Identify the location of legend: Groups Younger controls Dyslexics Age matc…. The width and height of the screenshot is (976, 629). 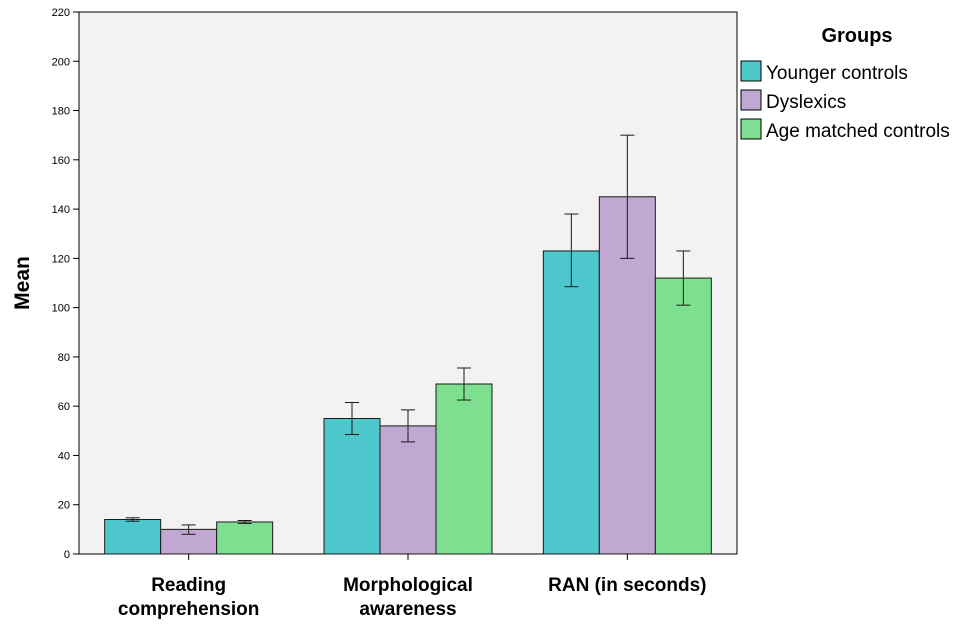
(845, 83).